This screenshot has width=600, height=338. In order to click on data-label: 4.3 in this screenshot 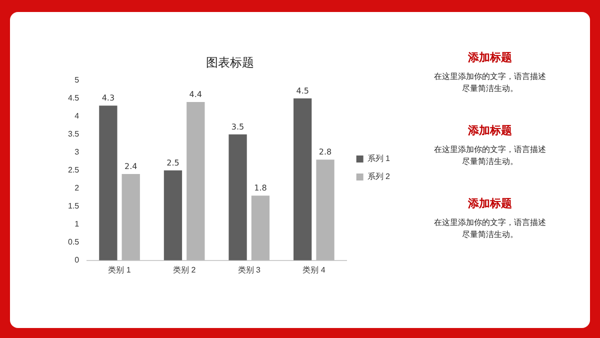, I will do `click(108, 98)`.